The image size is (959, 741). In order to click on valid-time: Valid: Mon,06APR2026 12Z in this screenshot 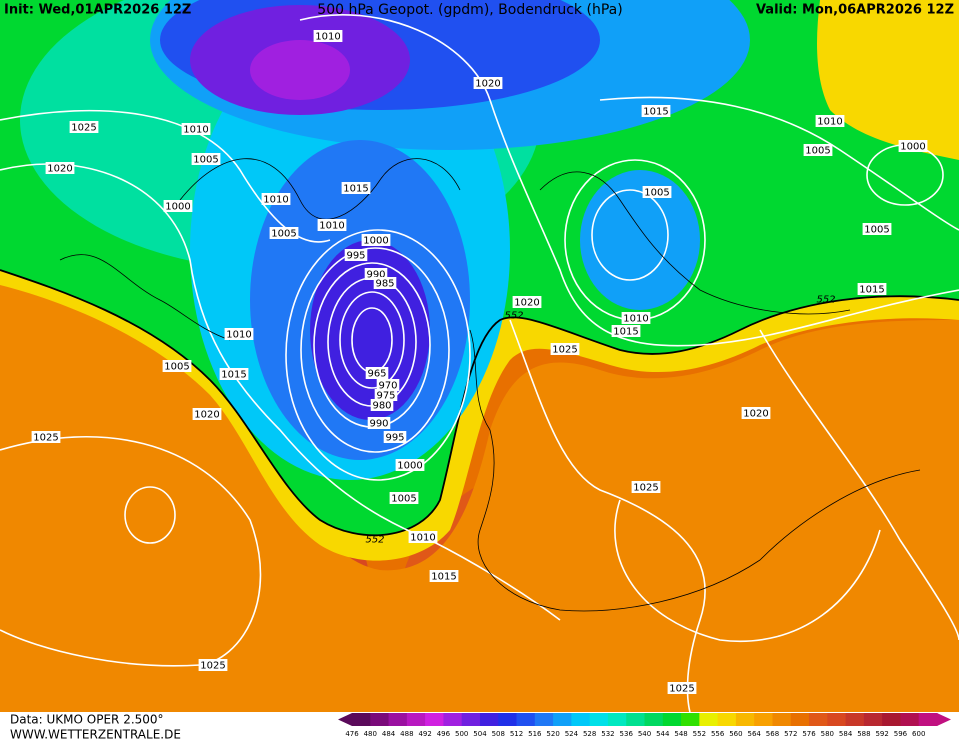, I will do `click(855, 10)`.